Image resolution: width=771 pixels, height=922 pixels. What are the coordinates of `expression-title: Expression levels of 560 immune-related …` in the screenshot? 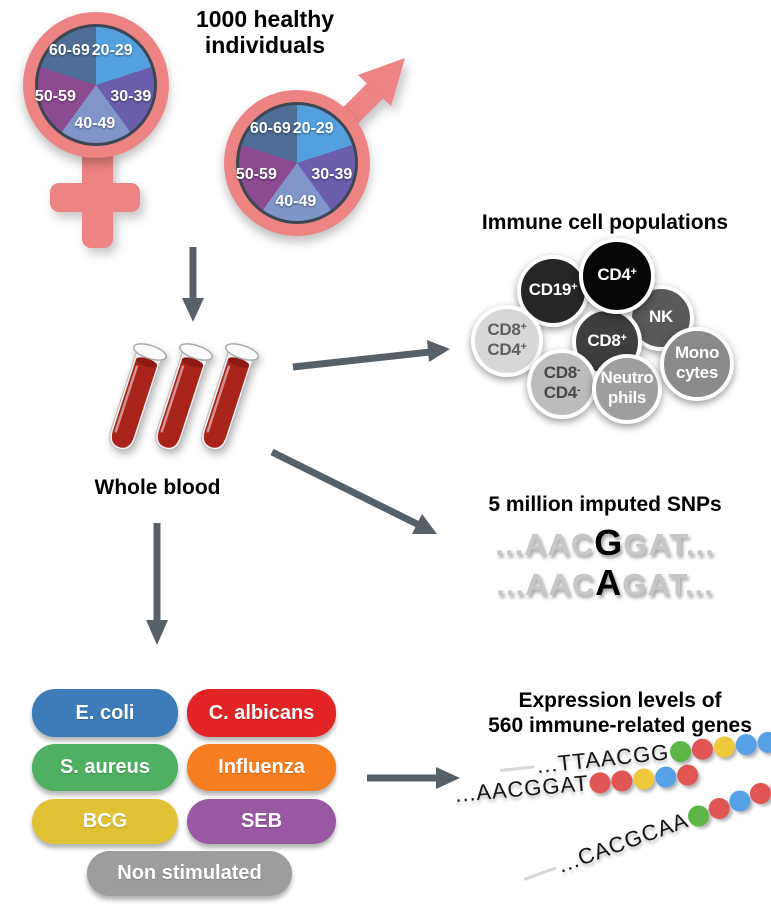 It's located at (620, 713).